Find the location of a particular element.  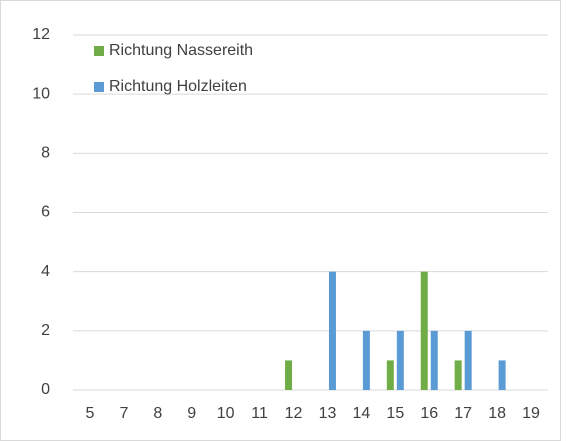

x-tick-label: 10 is located at coordinates (226, 413).